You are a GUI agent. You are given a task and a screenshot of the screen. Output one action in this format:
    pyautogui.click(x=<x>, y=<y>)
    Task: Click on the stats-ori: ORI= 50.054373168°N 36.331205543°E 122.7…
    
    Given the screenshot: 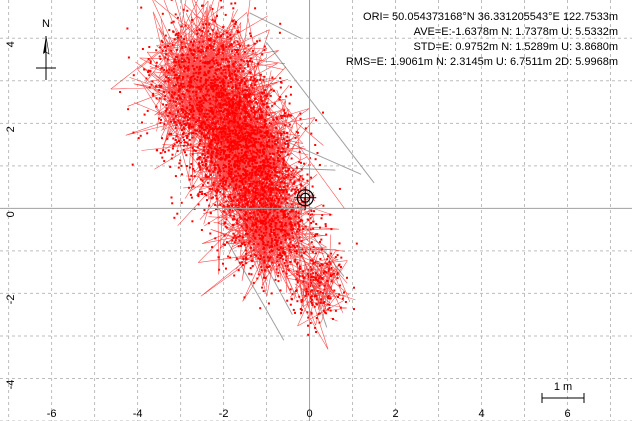 What is the action you would take?
    pyautogui.click(x=490, y=17)
    